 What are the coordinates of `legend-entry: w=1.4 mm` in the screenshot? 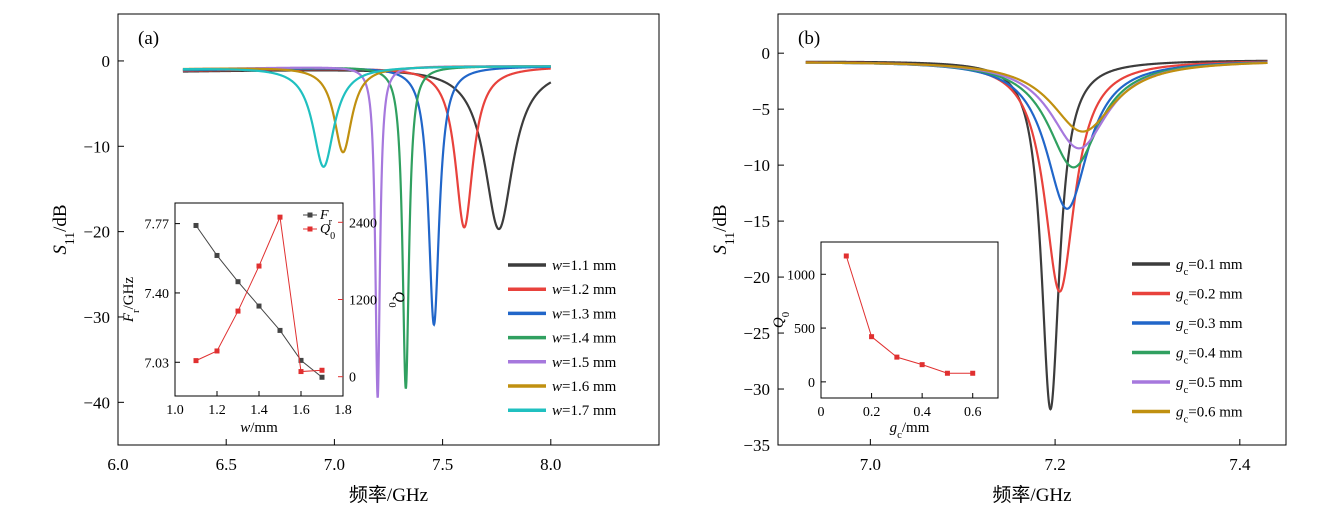 It's located at (584, 339).